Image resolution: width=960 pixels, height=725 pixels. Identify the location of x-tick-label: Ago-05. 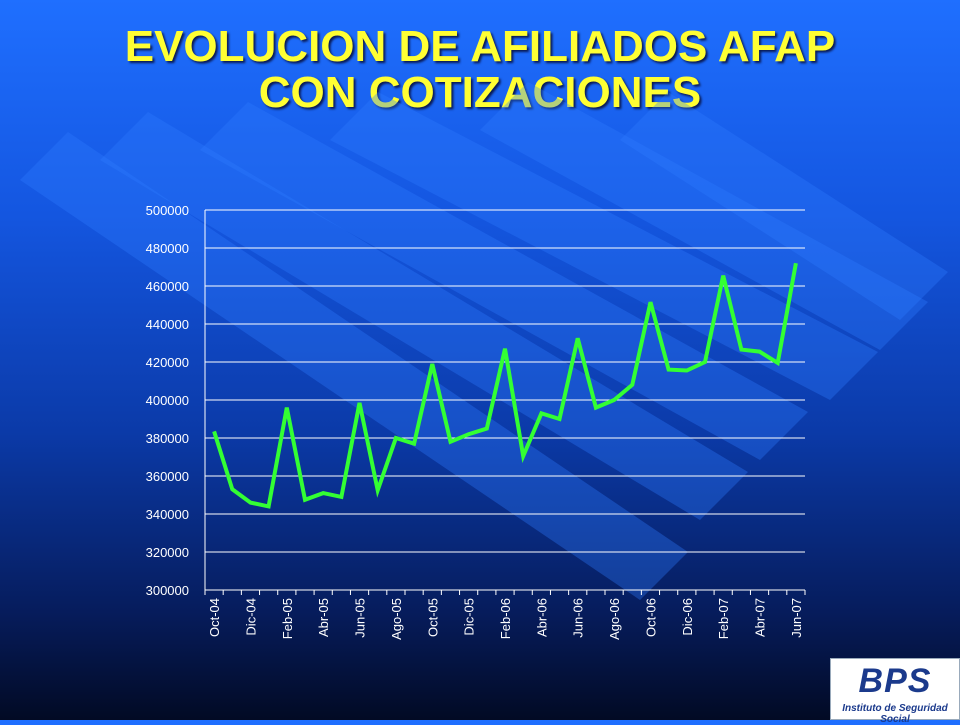
(396, 619).